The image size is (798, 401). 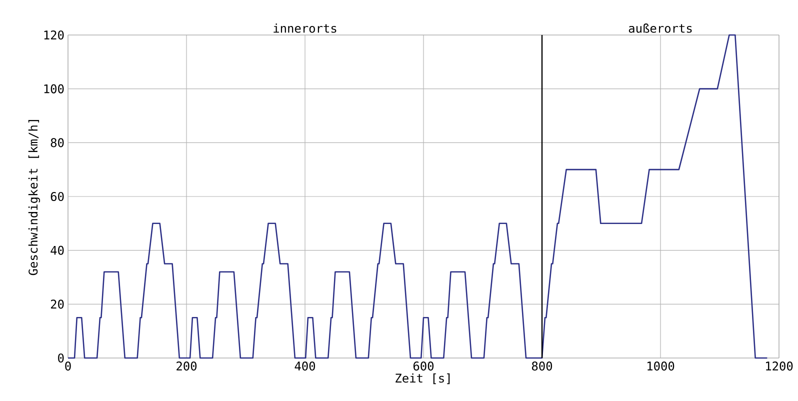 I want to click on y-tick-label: 0, so click(x=61, y=358).